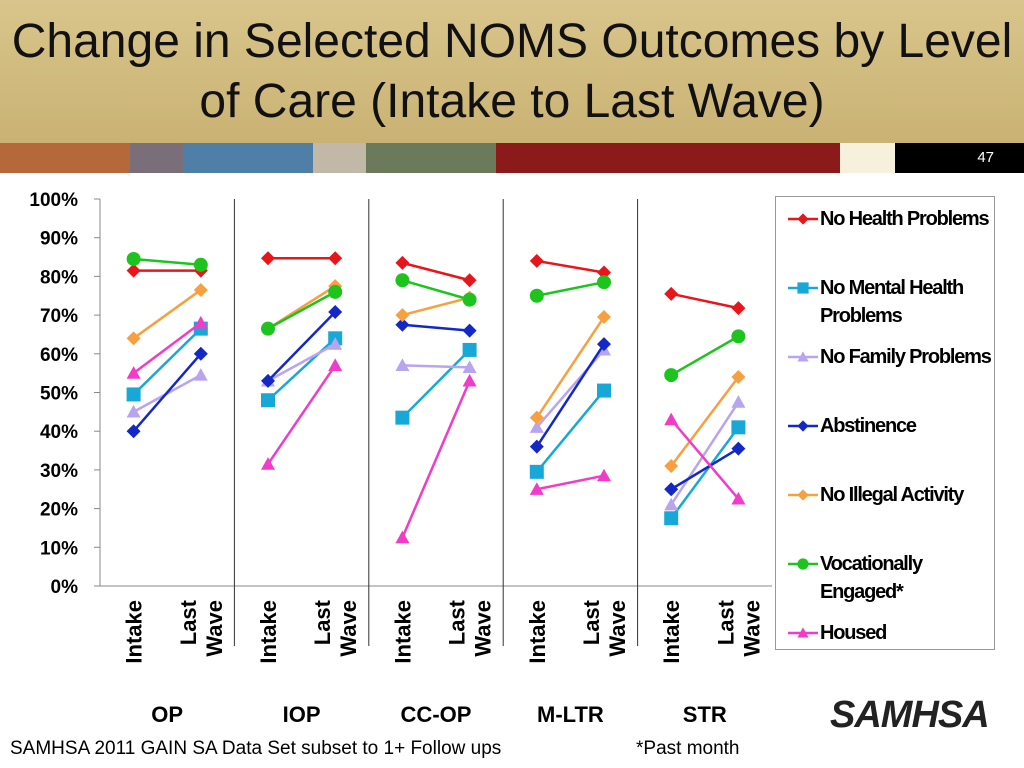 Image resolution: width=1024 pixels, height=768 pixels. I want to click on legend-item: No Illegal Activity, so click(890, 495).